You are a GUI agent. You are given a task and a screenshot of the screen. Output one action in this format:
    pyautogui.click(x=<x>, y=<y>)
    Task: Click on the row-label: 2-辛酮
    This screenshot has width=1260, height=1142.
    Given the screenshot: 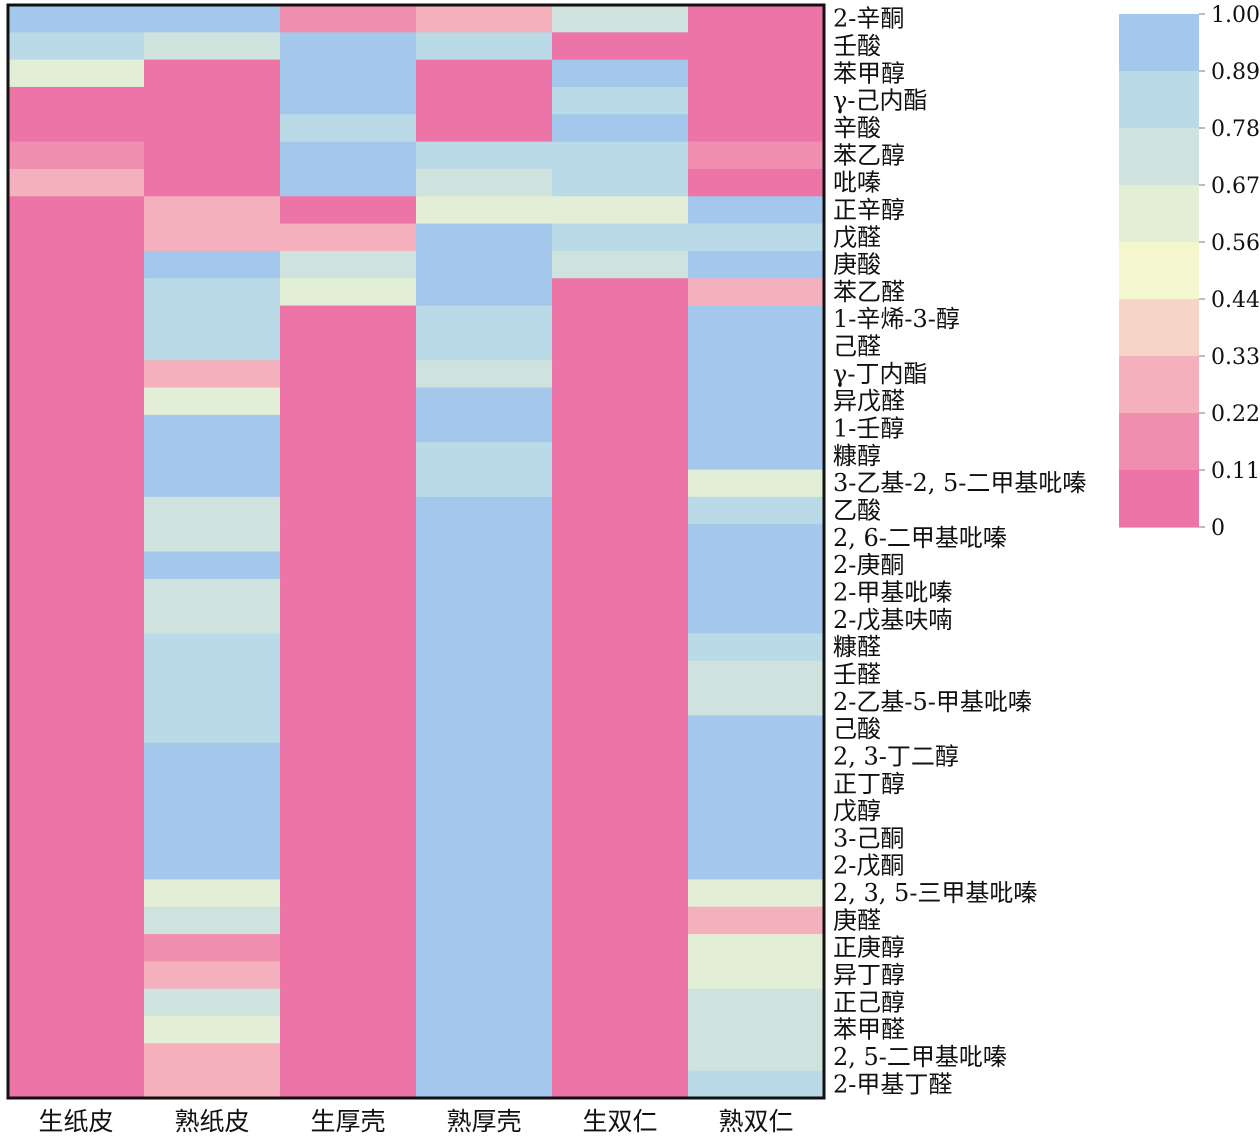 What is the action you would take?
    pyautogui.click(x=868, y=19)
    